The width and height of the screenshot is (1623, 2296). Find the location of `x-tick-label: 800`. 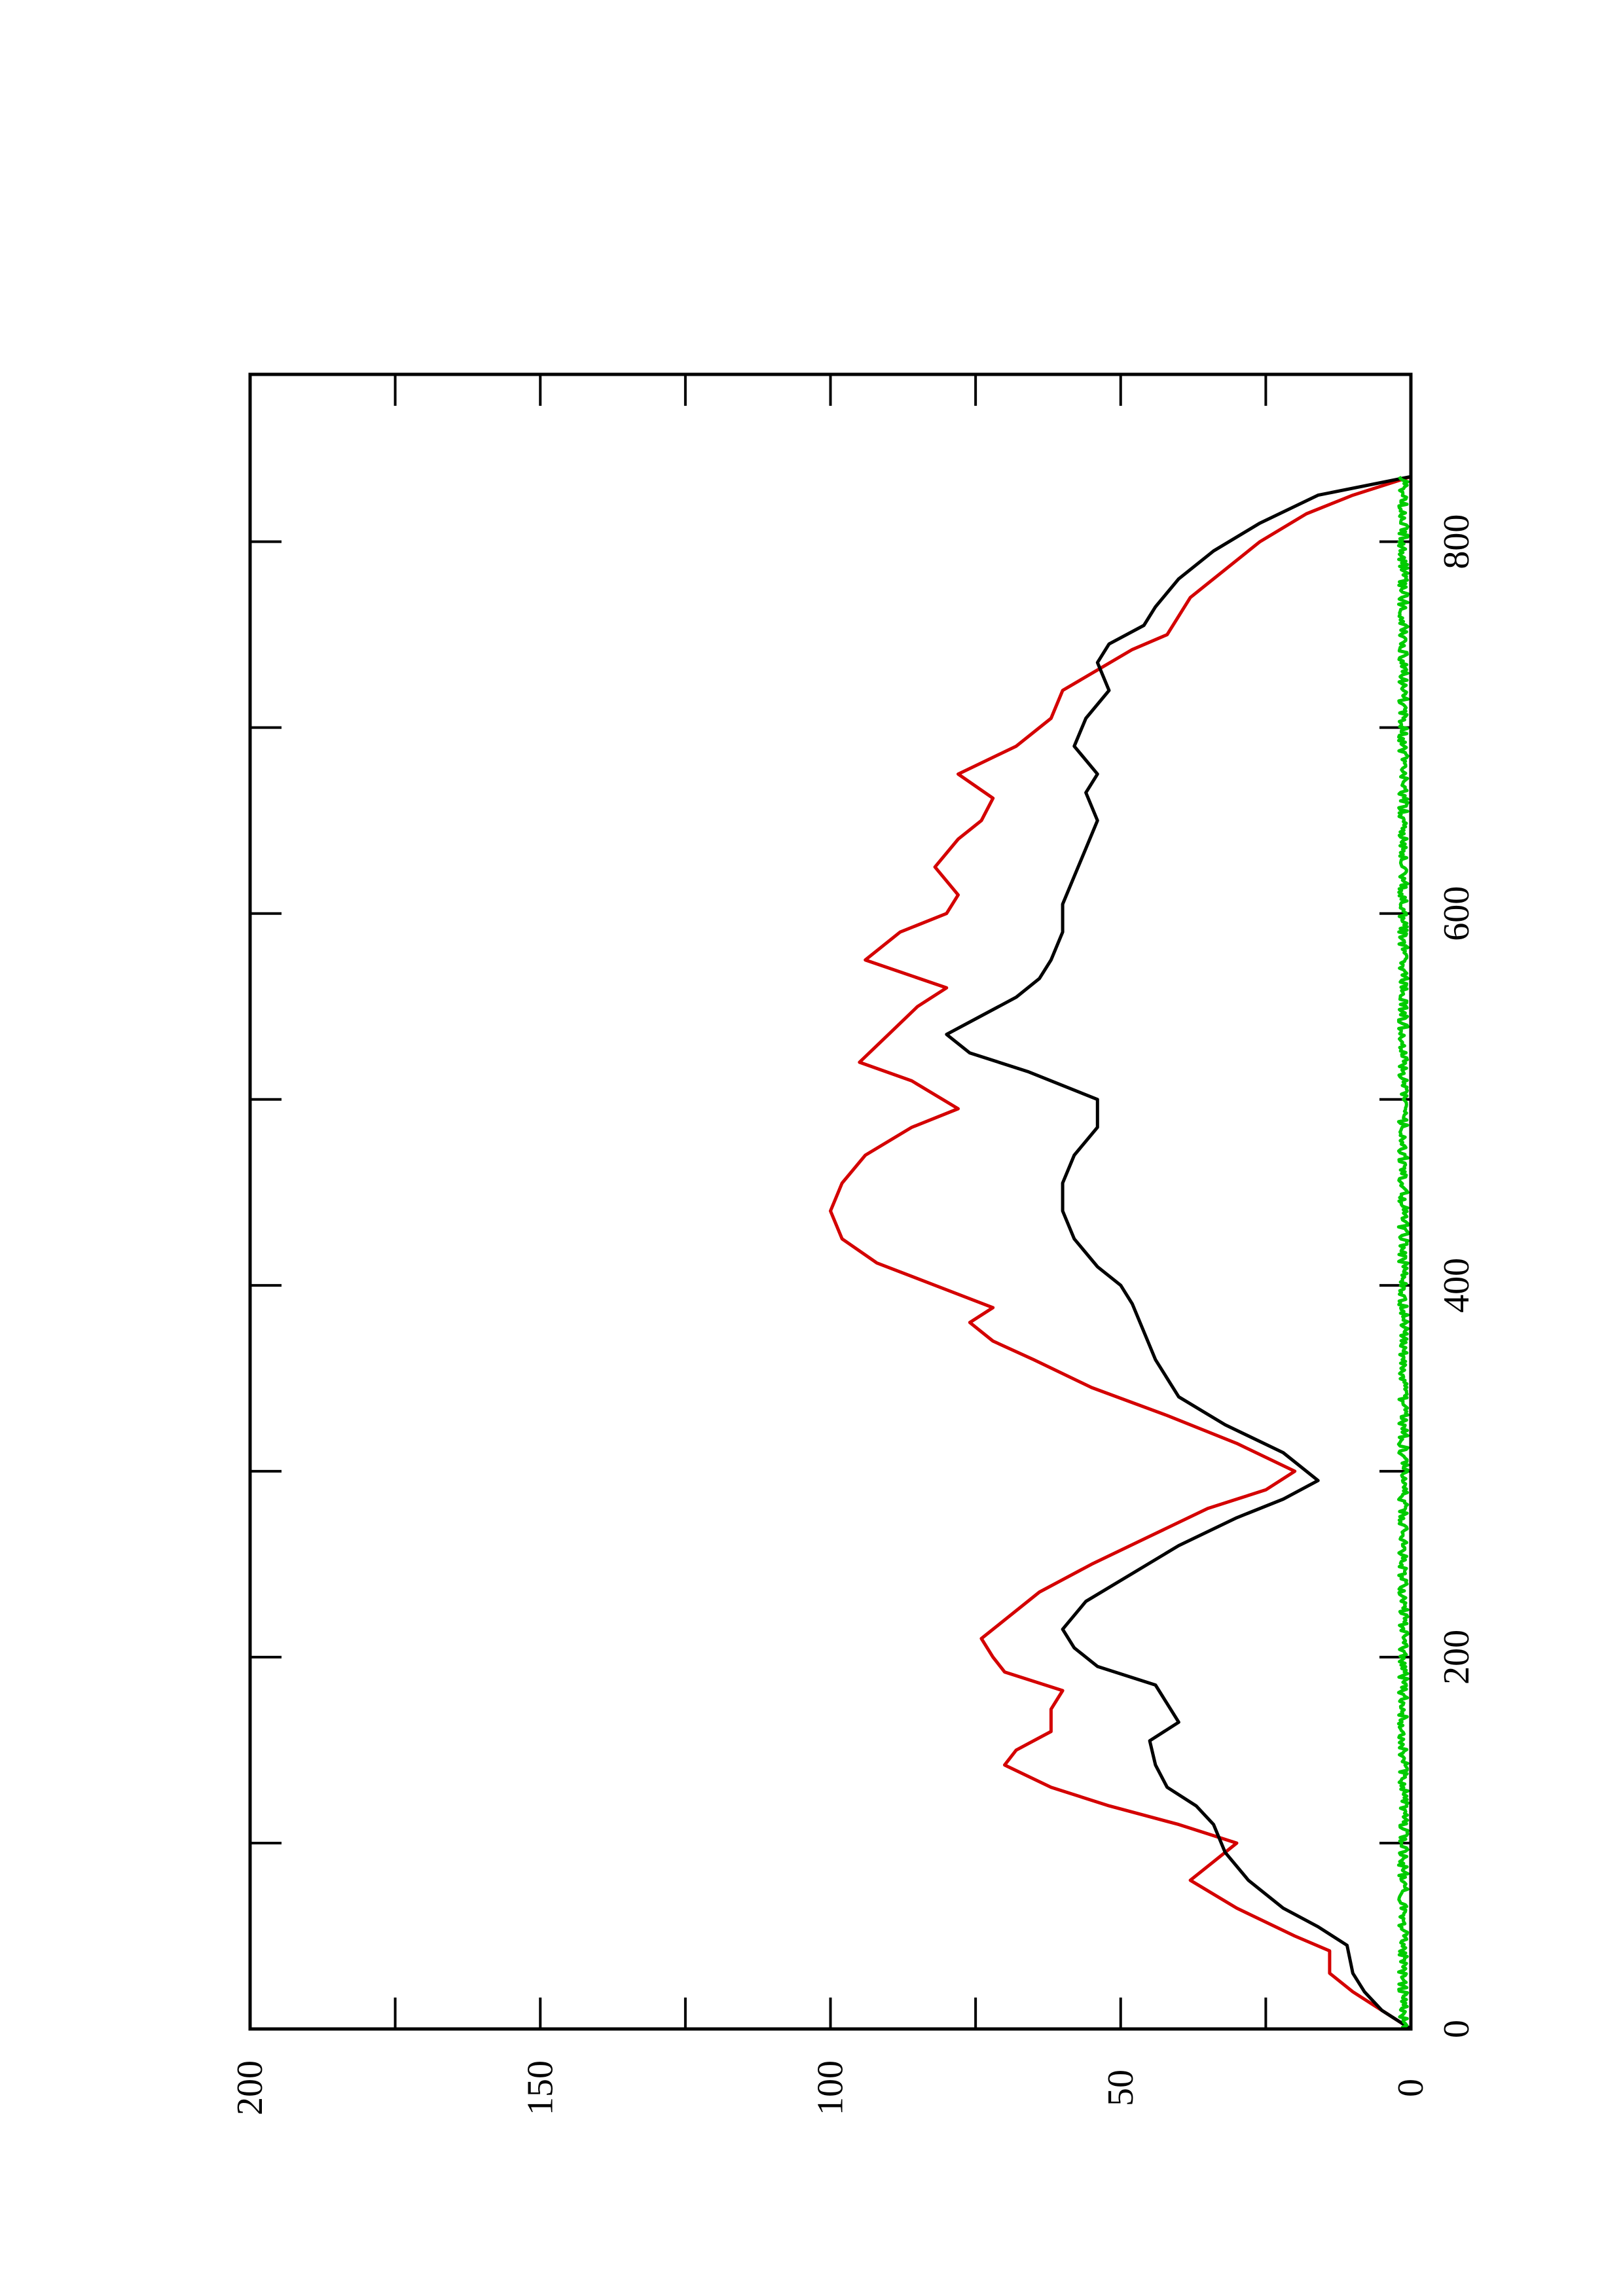

x-tick-label: 800 is located at coordinates (1456, 541).